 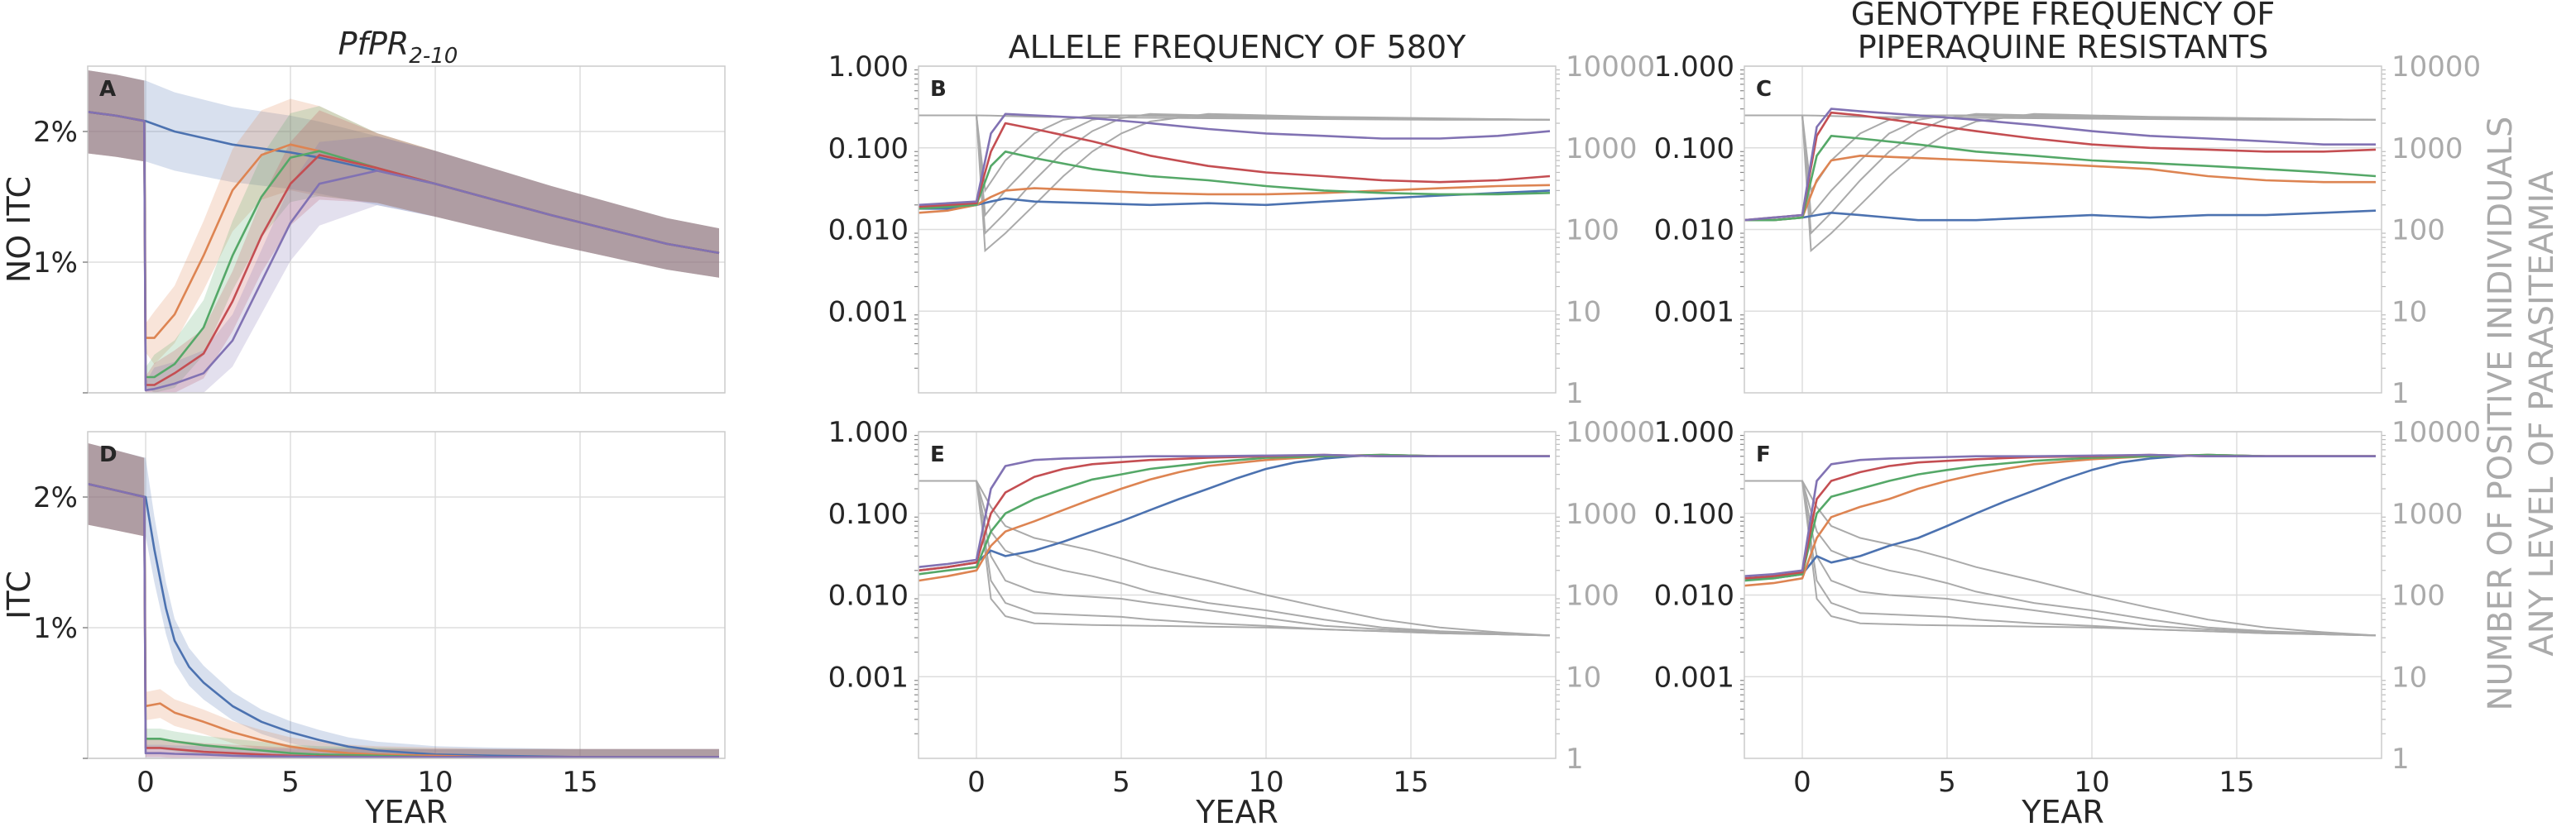 What do you see at coordinates (108, 89) in the screenshot?
I see `panel-letter: A` at bounding box center [108, 89].